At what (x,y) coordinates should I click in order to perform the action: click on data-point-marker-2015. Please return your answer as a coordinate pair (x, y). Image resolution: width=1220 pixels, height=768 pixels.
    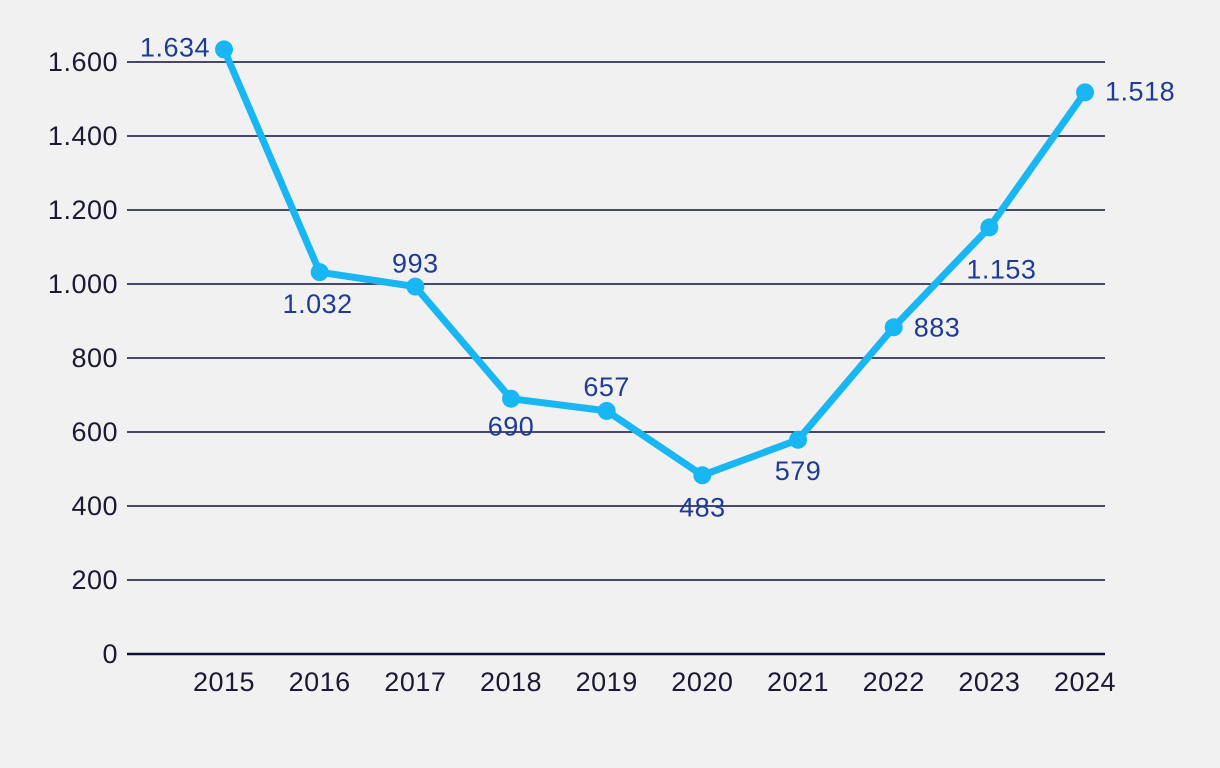
    Looking at the image, I should click on (224, 49).